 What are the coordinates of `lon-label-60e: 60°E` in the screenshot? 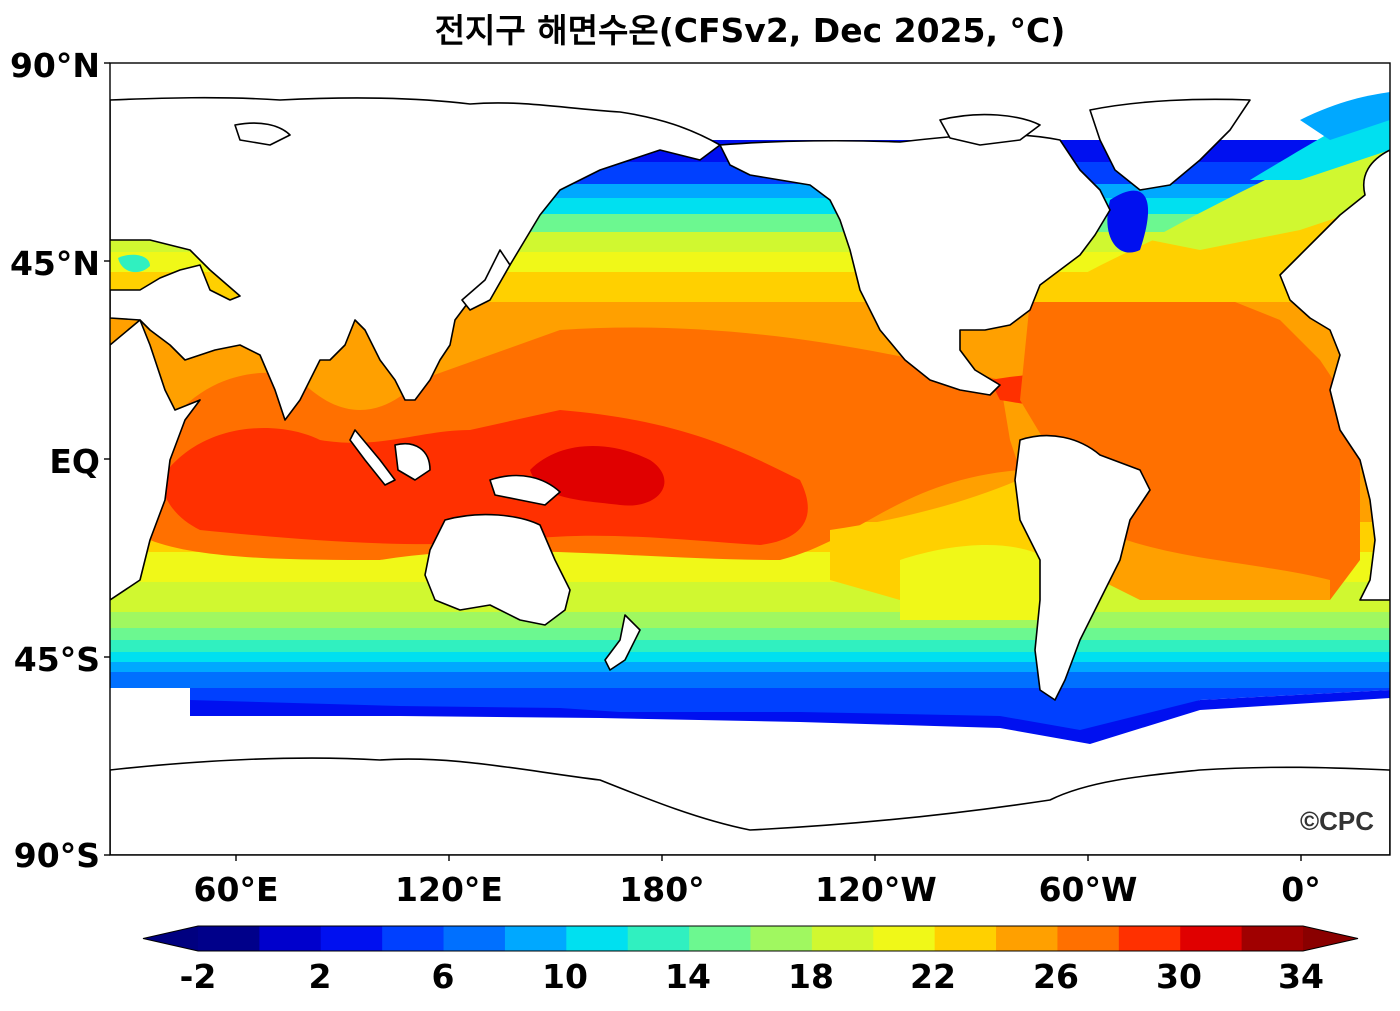 It's located at (236, 889).